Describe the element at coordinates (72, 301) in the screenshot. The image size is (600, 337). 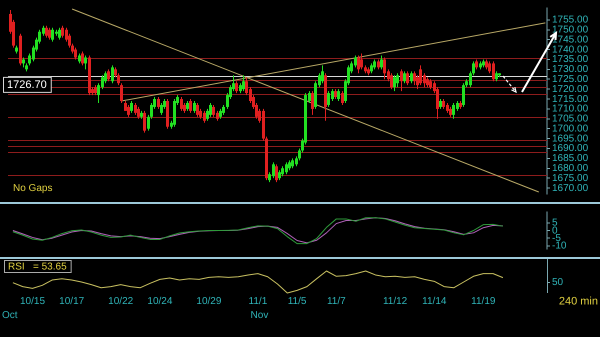
I see `x-tick-label: 10/17` at that location.